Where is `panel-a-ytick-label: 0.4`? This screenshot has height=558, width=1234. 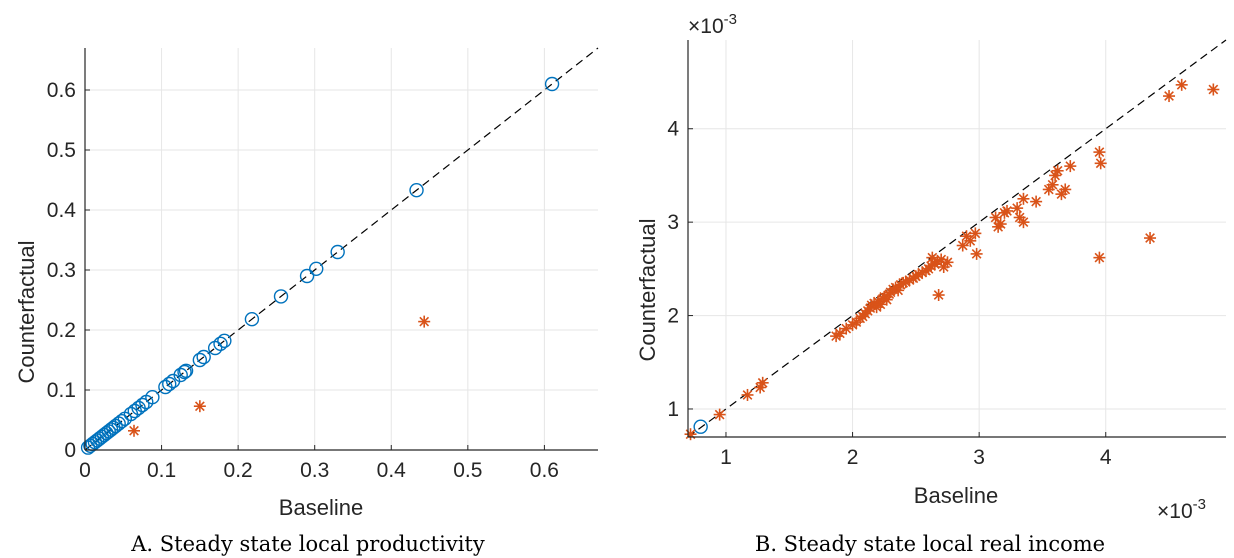 panel-a-ytick-label: 0.4 is located at coordinates (62, 210).